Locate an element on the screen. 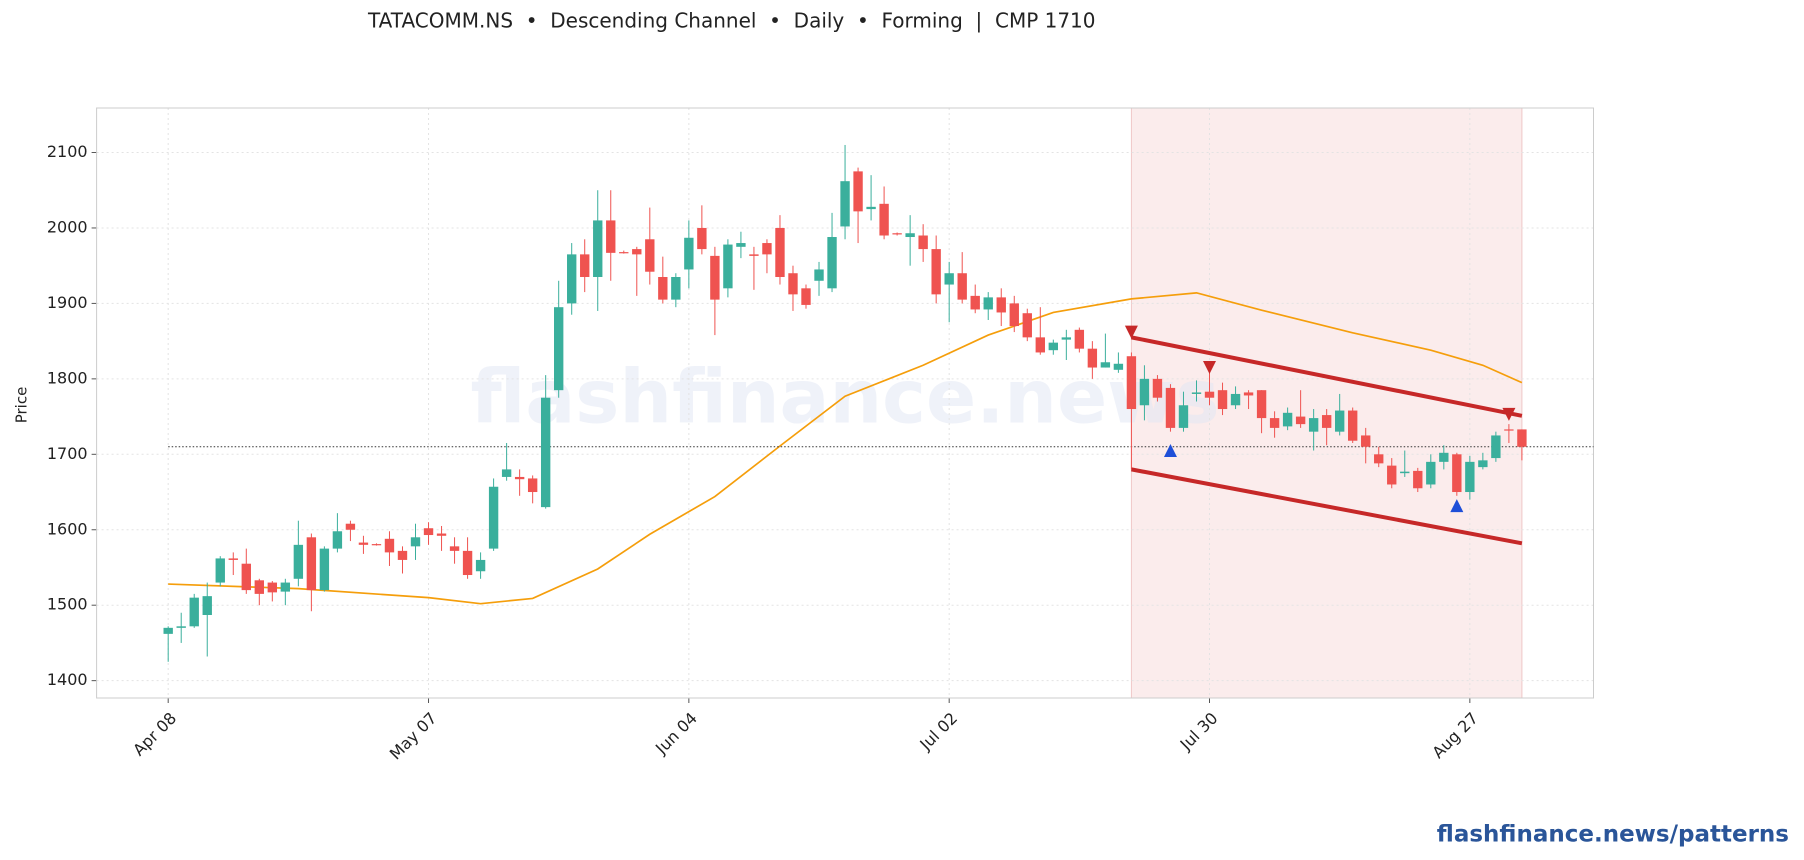 This screenshot has height=860, width=1804. y-tick-label: 1400 is located at coordinates (67, 679).